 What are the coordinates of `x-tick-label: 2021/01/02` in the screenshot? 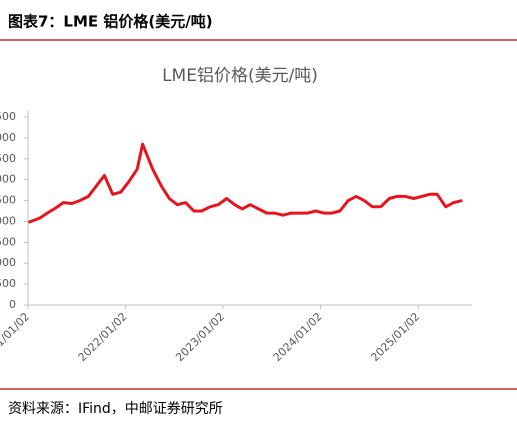 It's located at (16, 337).